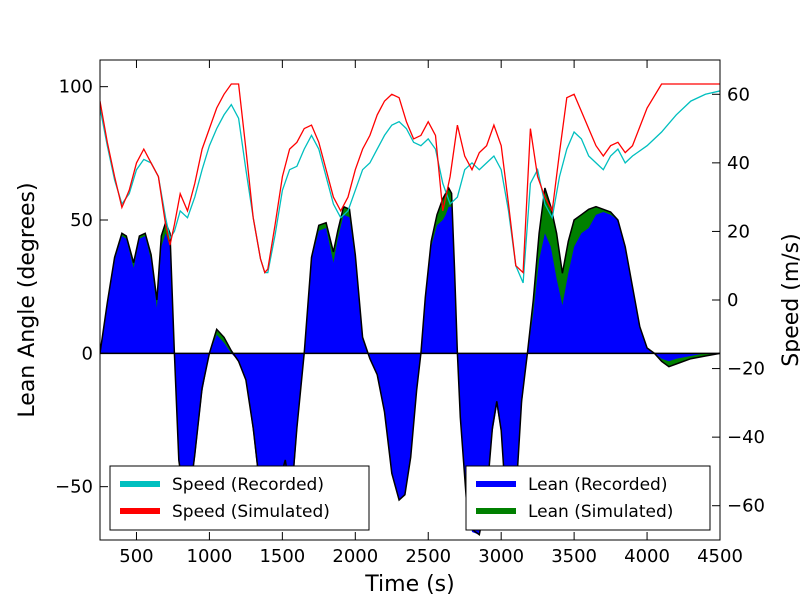  I want to click on y-right-tick-label: 40, so click(738, 163).